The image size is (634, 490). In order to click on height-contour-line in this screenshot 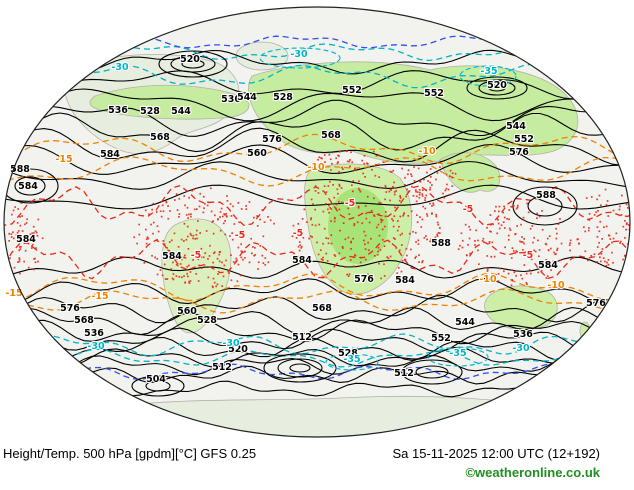, I will do `click(317, 85)`.